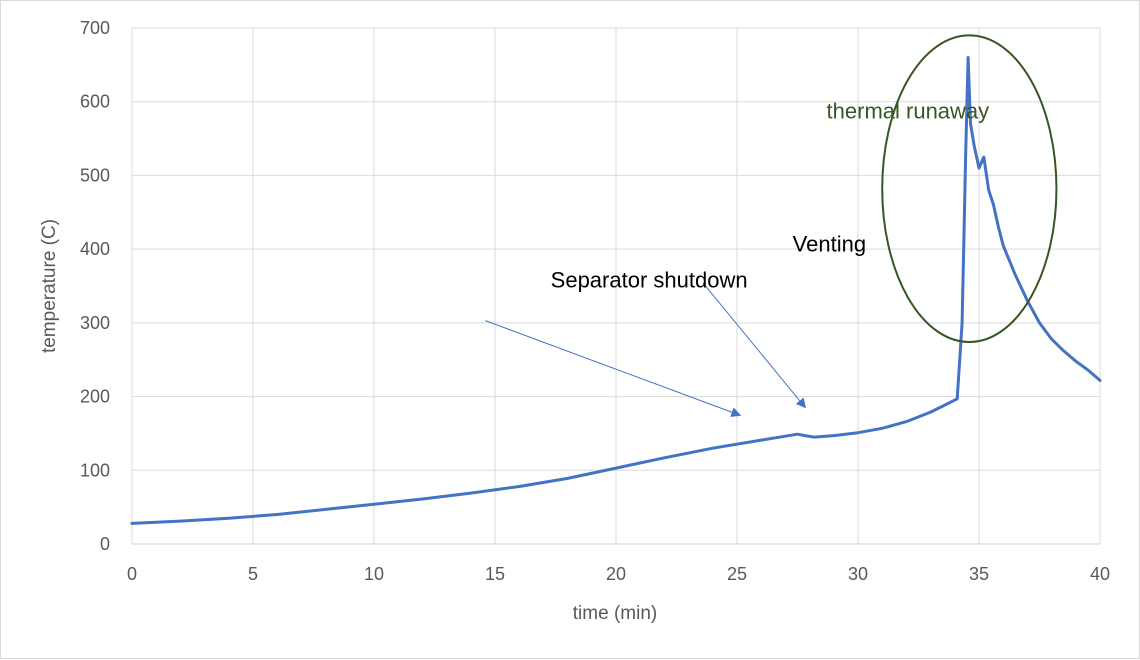 The width and height of the screenshot is (1140, 660). Describe the element at coordinates (95, 323) in the screenshot. I see `y-tick-label: 300` at that location.